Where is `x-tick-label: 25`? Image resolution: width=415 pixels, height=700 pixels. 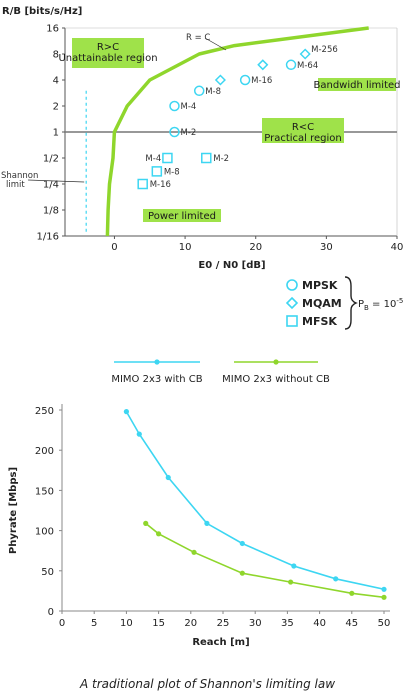 x-tick-label: 25 is located at coordinates (223, 623).